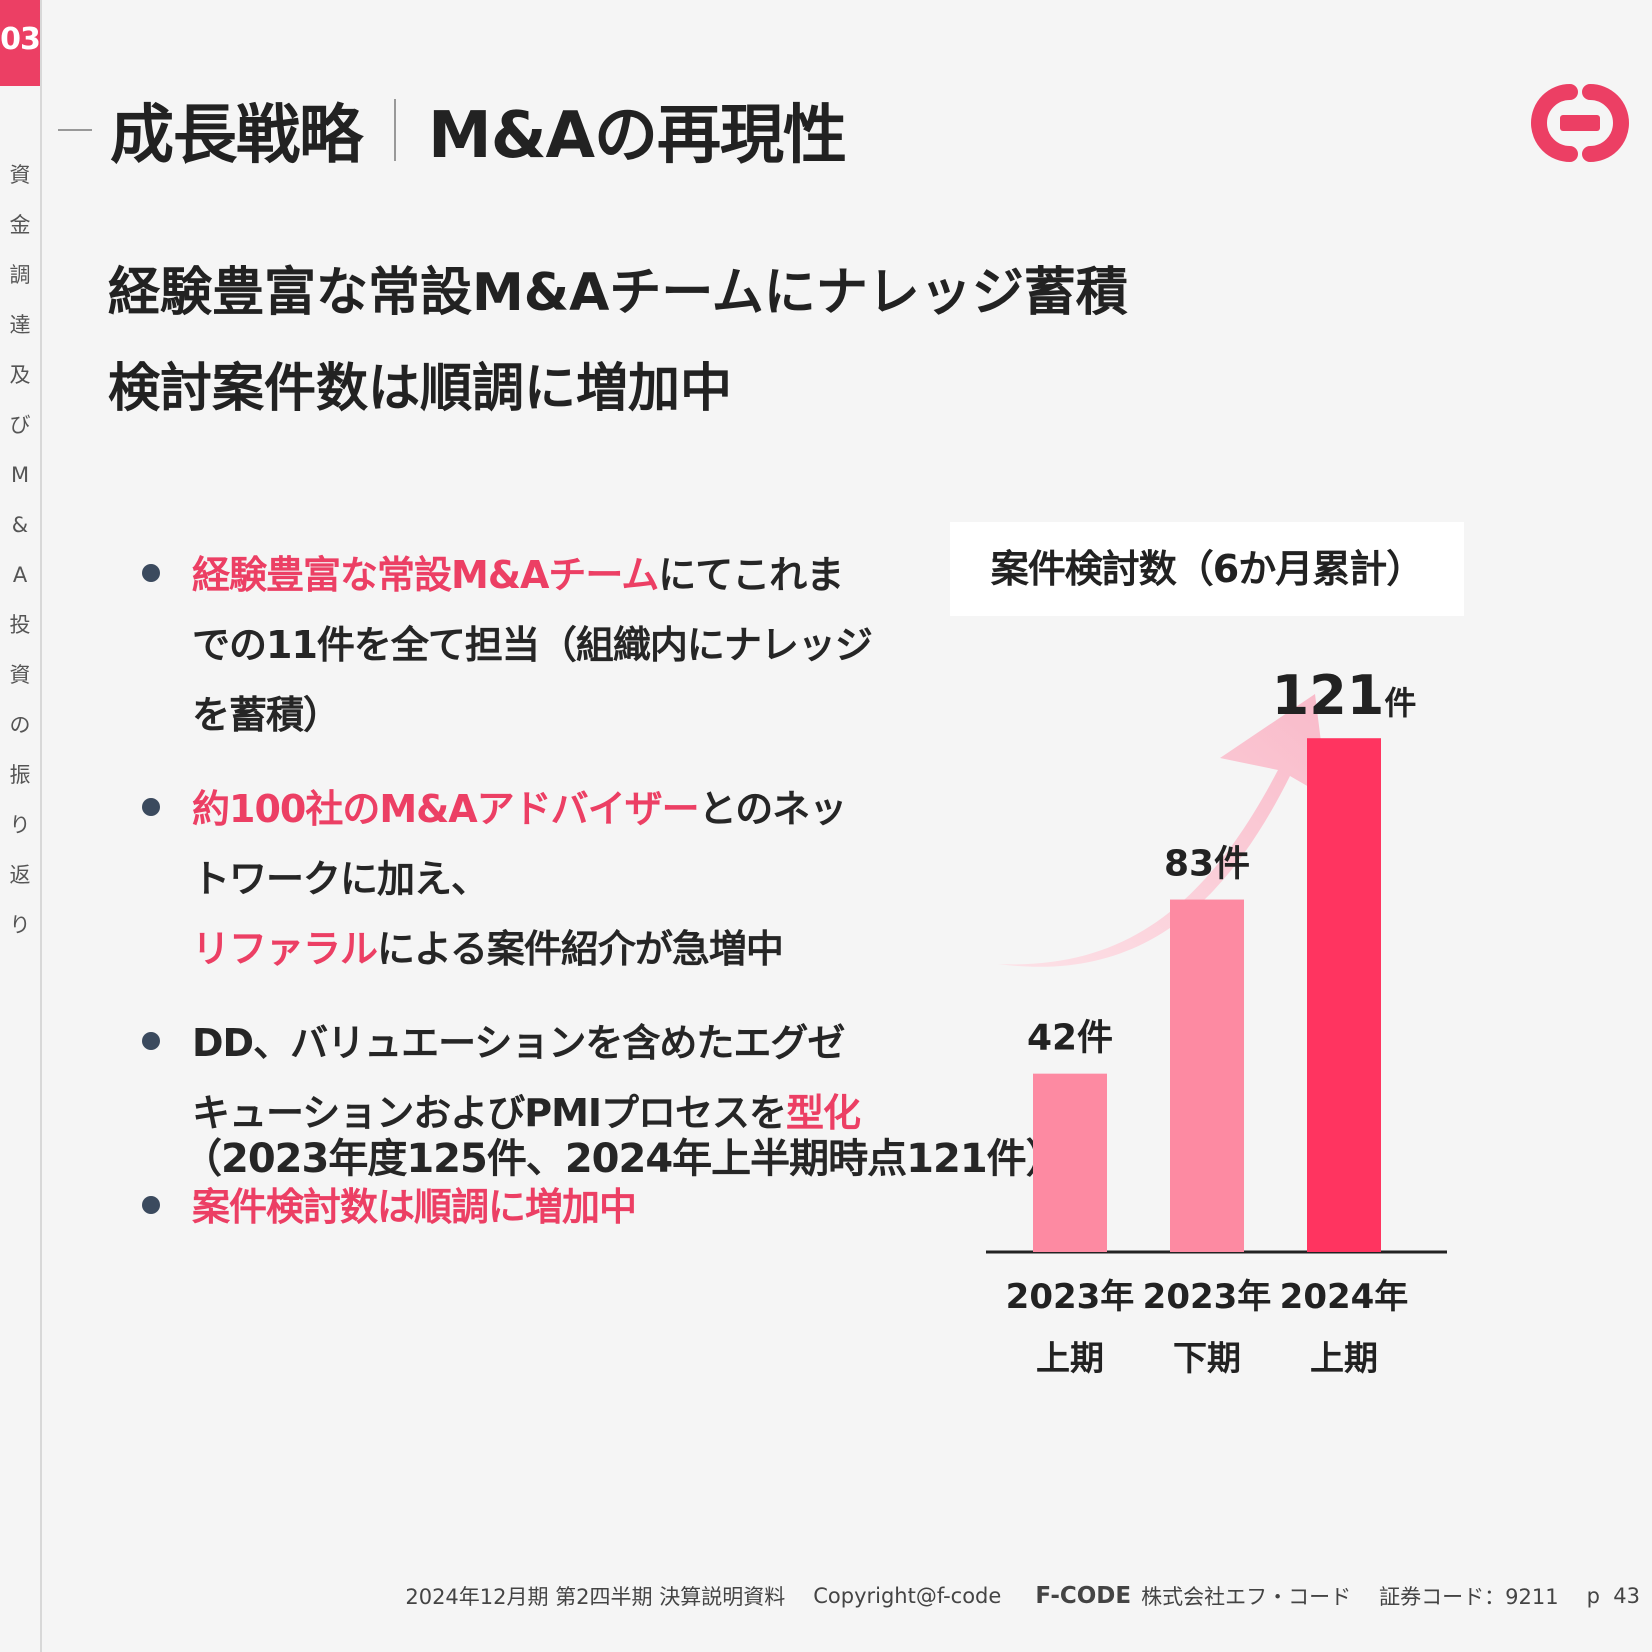  Describe the element at coordinates (907, 1596) in the screenshot. I see `footer-copyright: Copyright@f-code` at that location.